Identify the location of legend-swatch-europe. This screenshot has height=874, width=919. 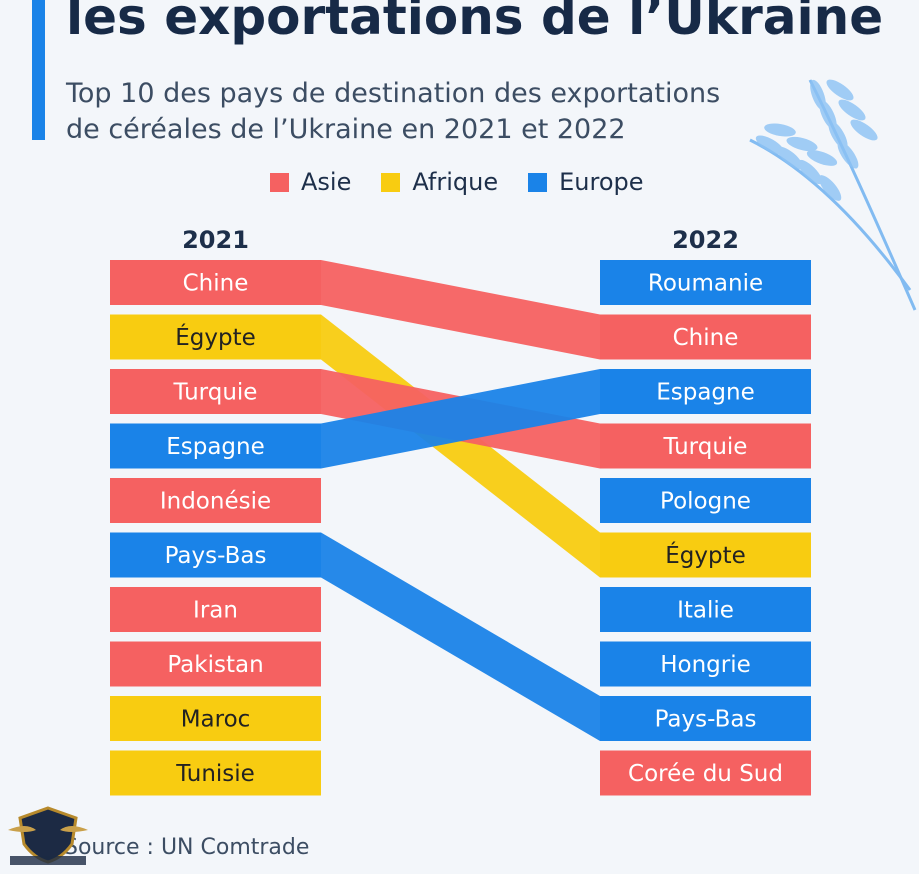
(538, 182).